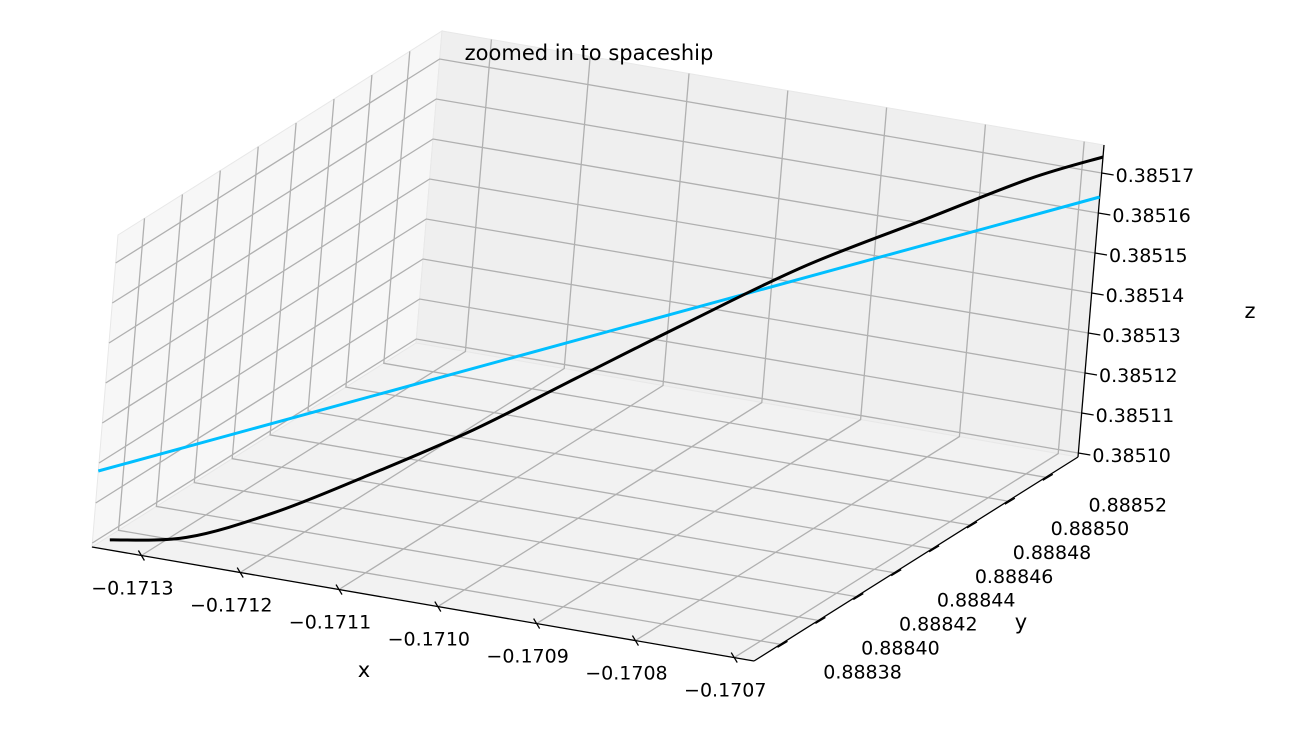 This screenshot has width=1312, height=749. Describe the element at coordinates (429, 640) in the screenshot. I see `x-tick-label: −0.1710` at that location.